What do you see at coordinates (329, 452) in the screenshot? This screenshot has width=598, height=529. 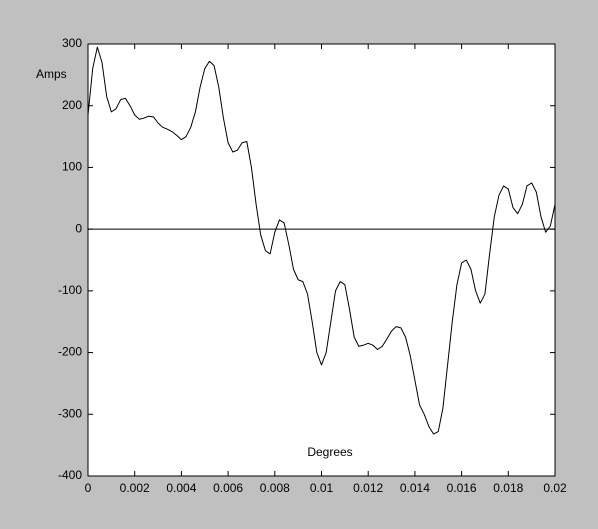 I see `x-axis-label: Degrees` at bounding box center [329, 452].